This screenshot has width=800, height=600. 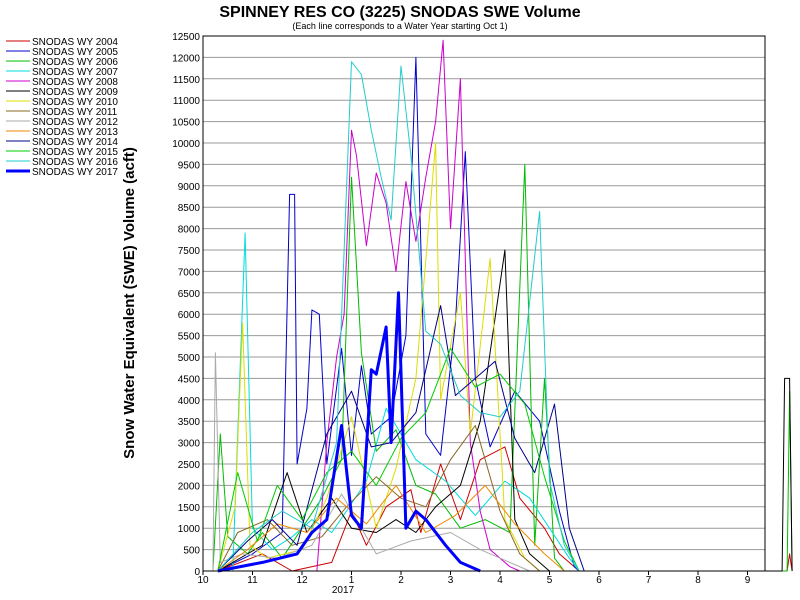 I want to click on legend-entry: SNODAS WY 2010, so click(x=75, y=102).